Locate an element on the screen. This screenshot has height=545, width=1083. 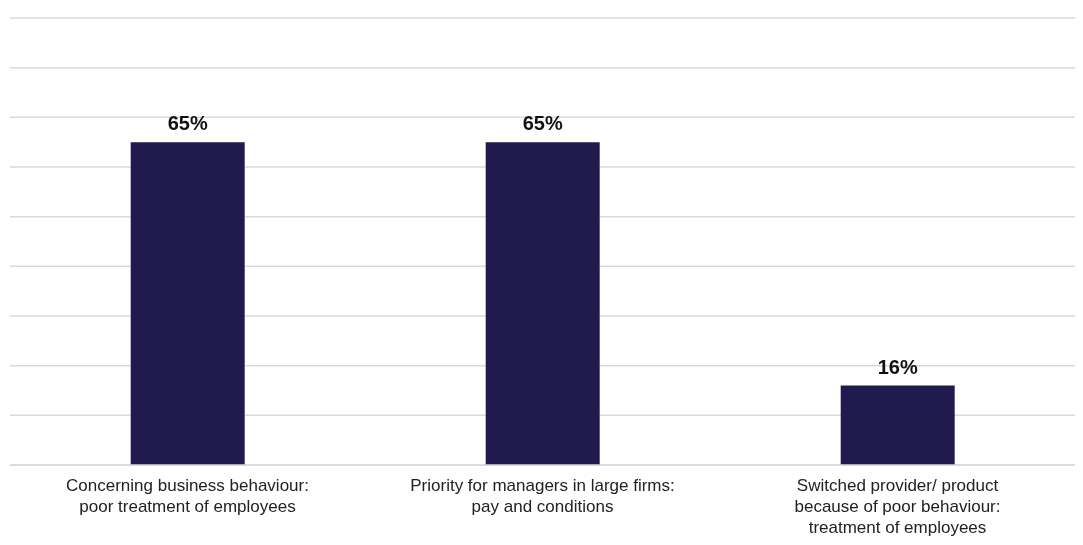
x-tick-label: Switched provider/ product because of poor behaviour: treatment of employees is located at coordinates (897, 506).